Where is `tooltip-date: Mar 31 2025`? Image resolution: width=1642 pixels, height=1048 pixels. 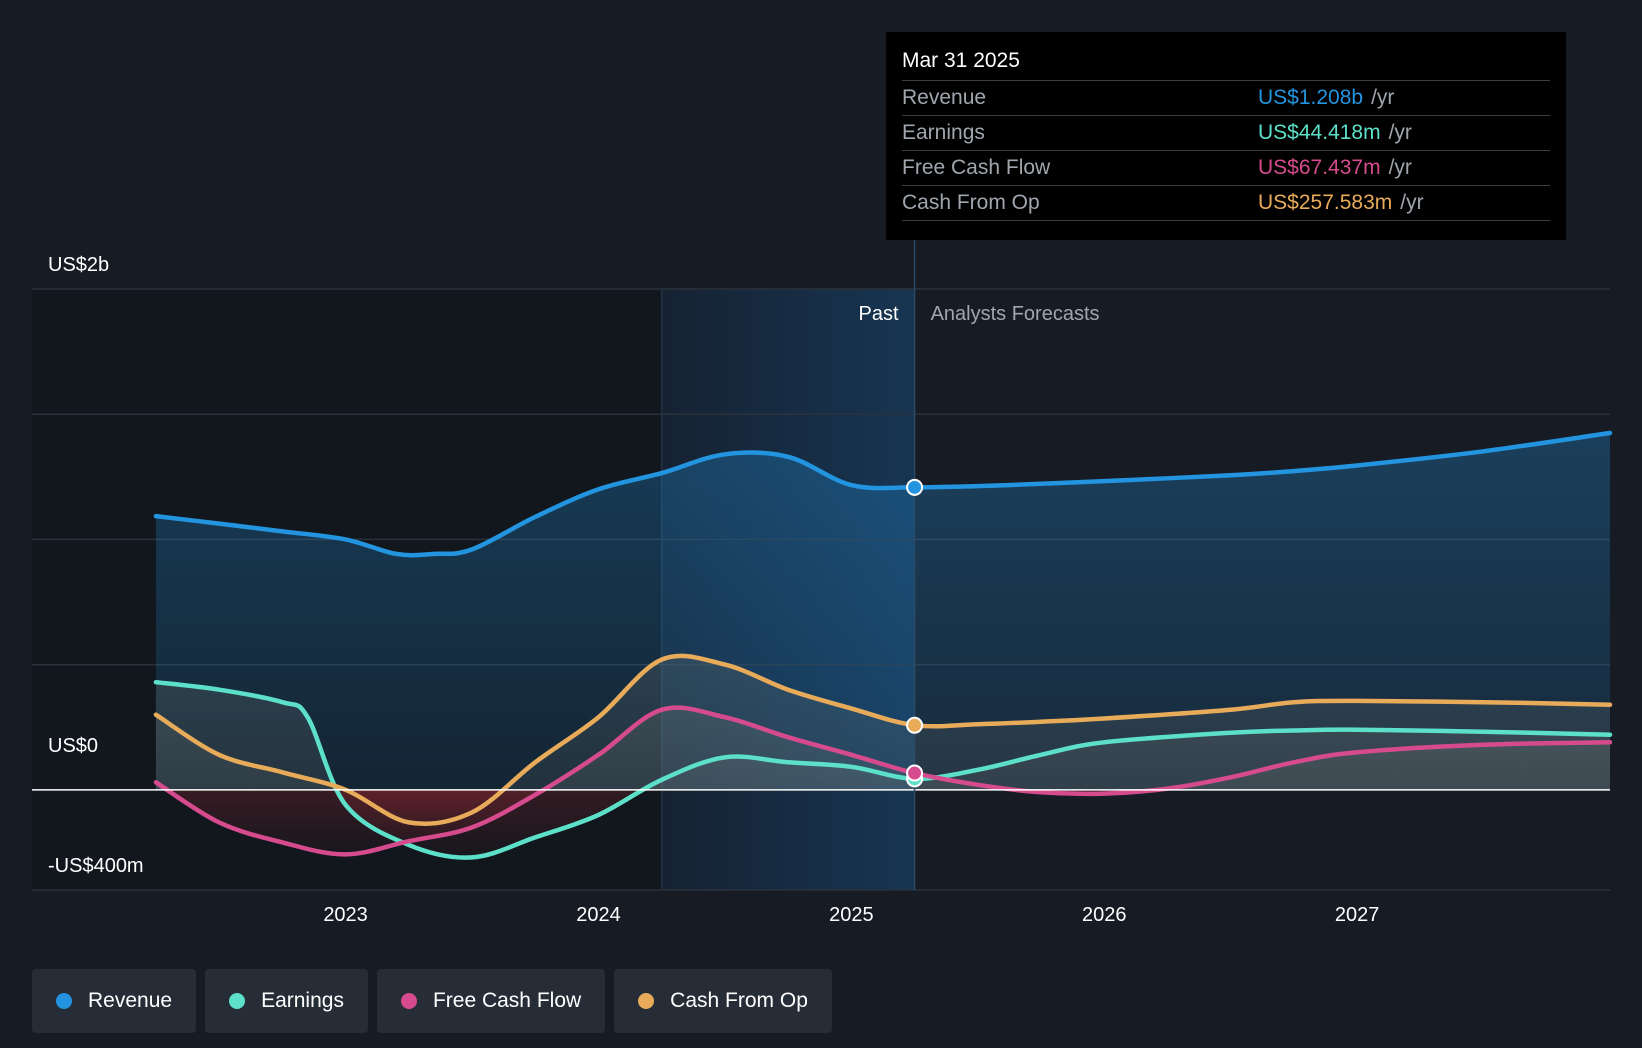
tooltip-date: Mar 31 2025 is located at coordinates (961, 60).